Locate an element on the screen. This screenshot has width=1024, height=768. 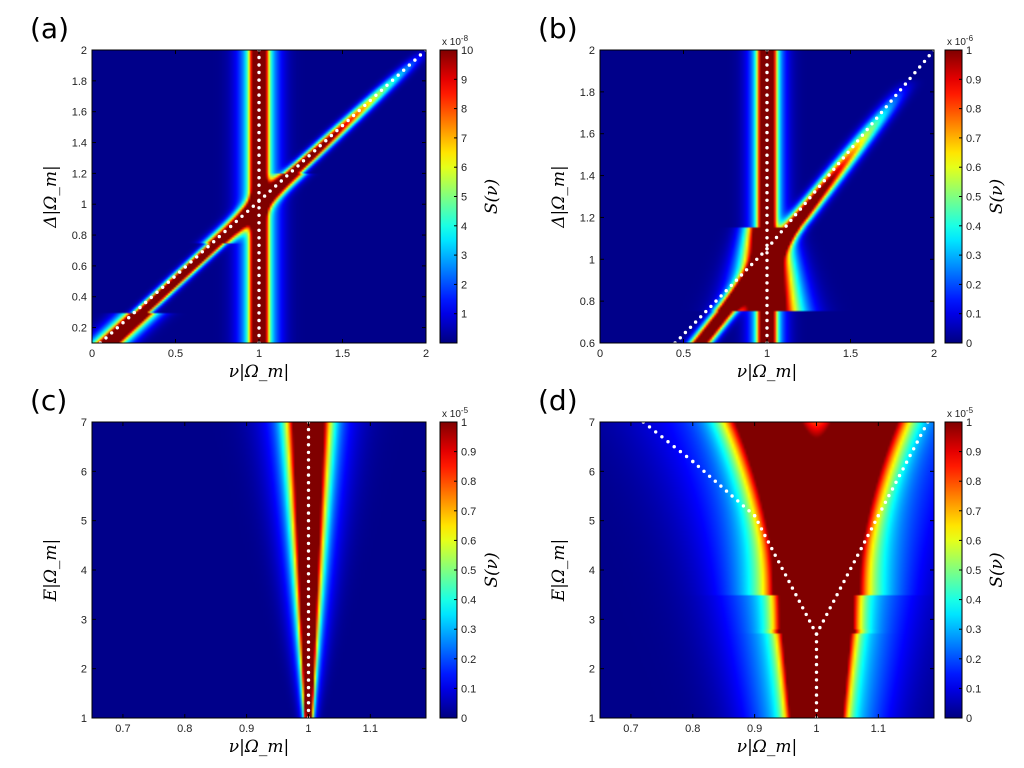
colorbar: 00.10.20.30.40.50.60.70.80.91x 10-5S(ν) is located at coordinates (975, 565).